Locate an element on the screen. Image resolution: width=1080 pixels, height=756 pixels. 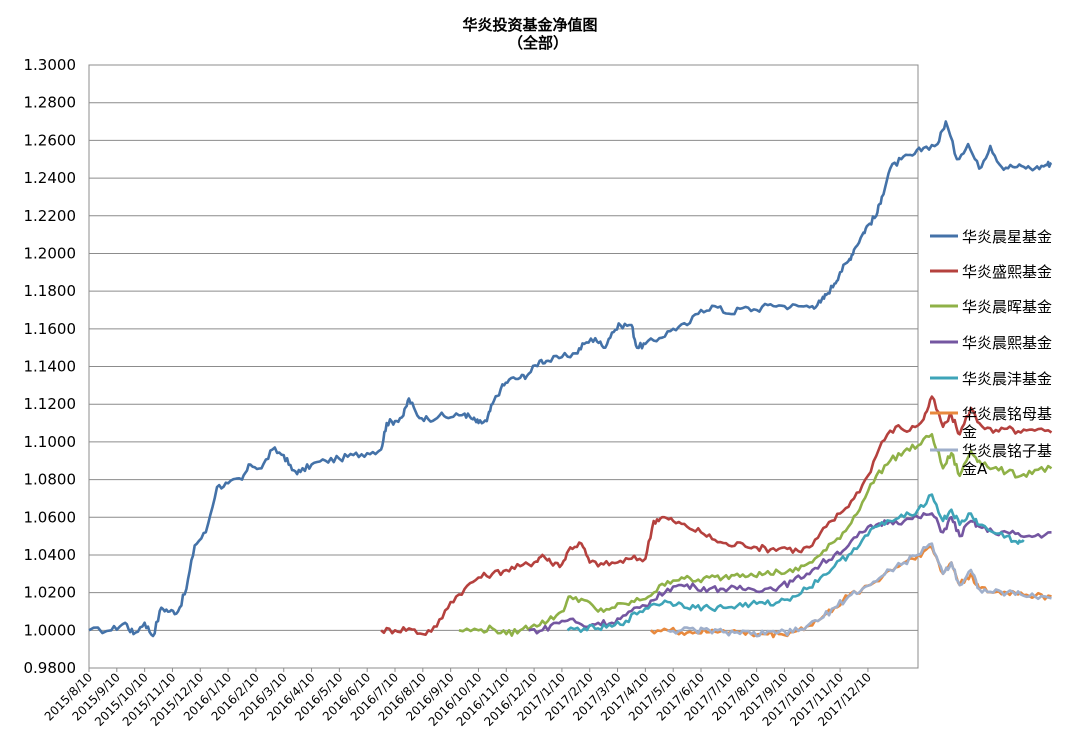
legend-label: 华炎晨铭子基 is located at coordinates (1007, 451).